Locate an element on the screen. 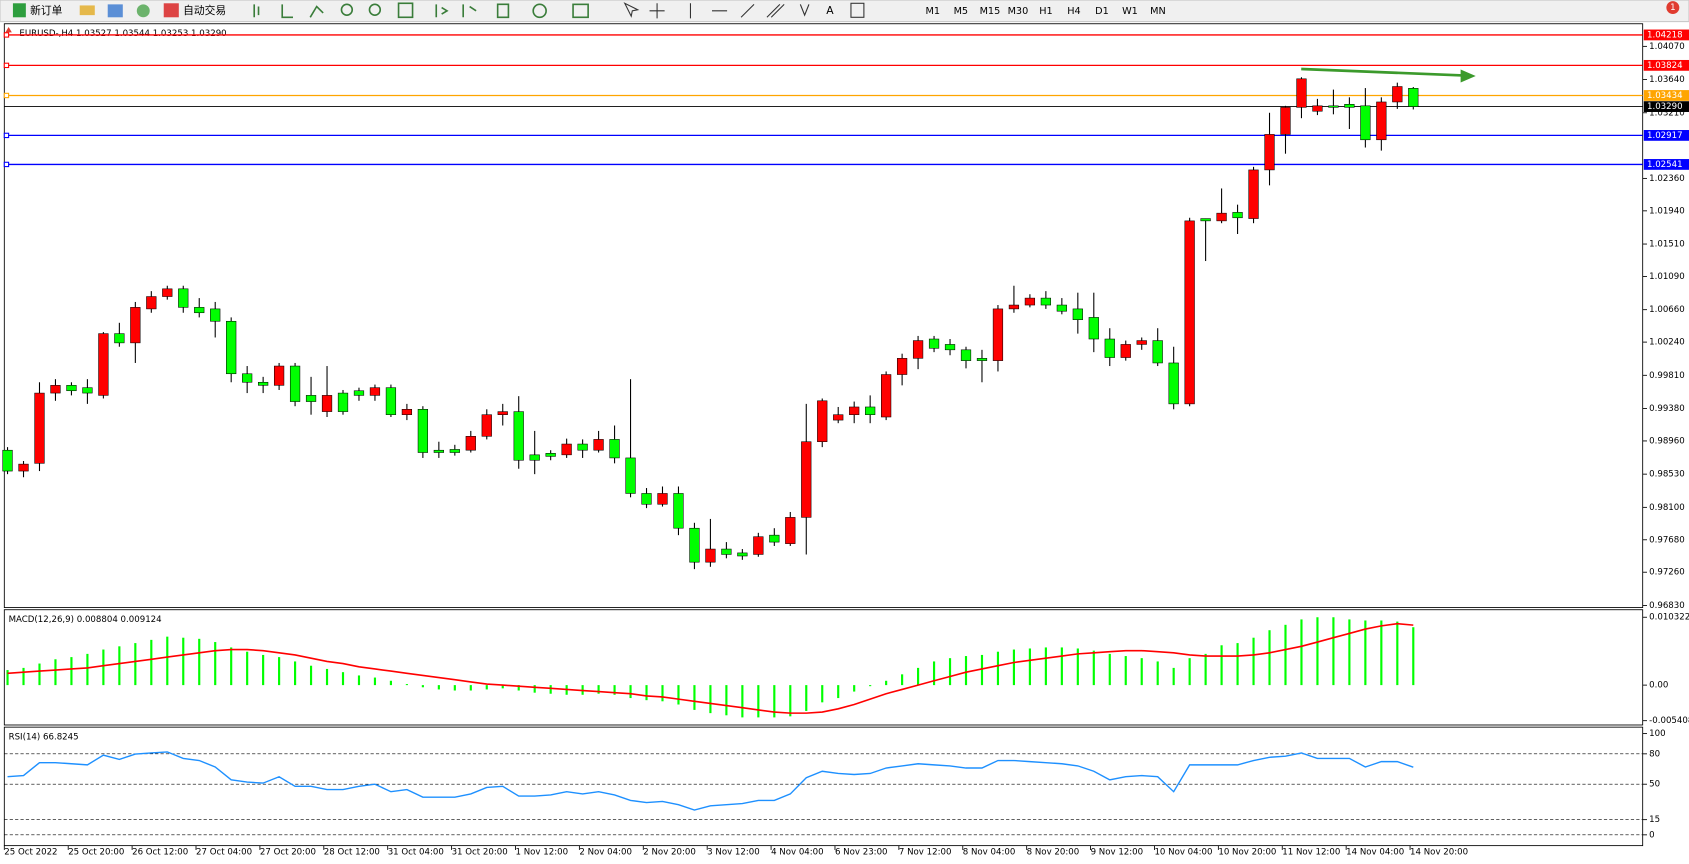 Image resolution: width=1689 pixels, height=864 pixels. notification-badge is located at coordinates (1673, 8).